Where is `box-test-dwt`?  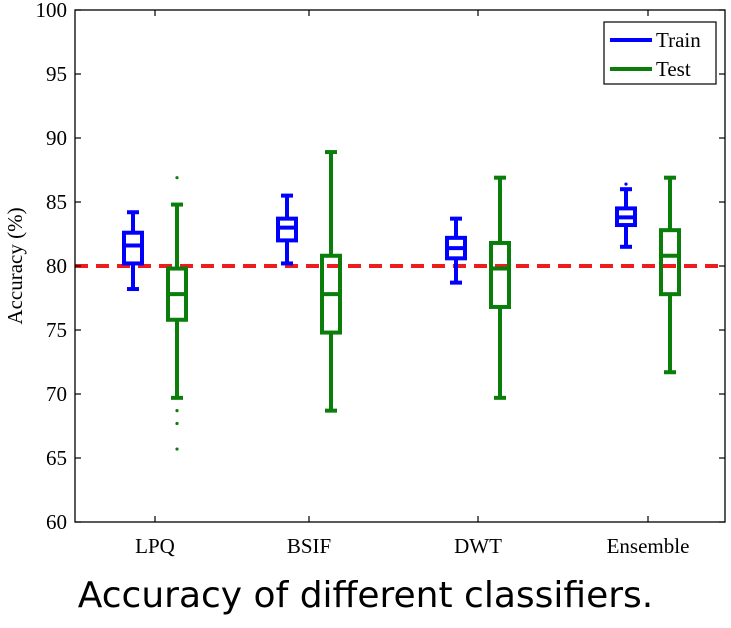
box-test-dwt is located at coordinates (500, 287).